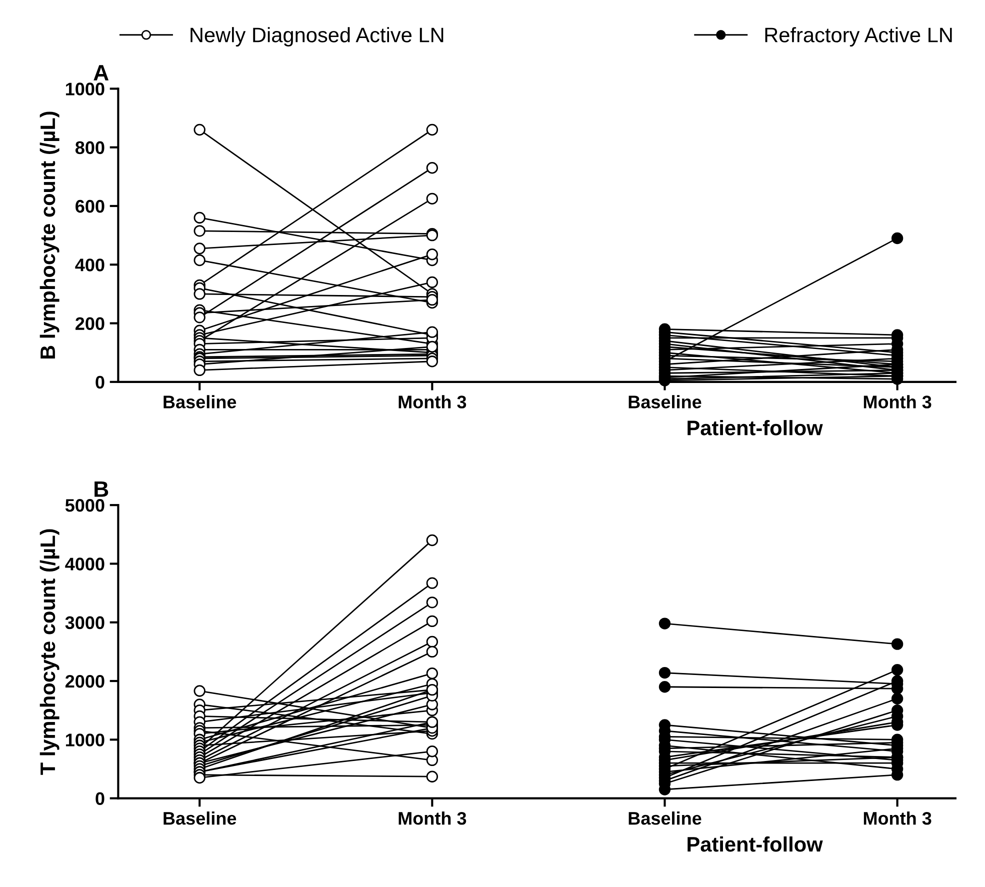 The height and width of the screenshot is (887, 985). I want to click on y-tick-label: 2000, so click(84, 681).